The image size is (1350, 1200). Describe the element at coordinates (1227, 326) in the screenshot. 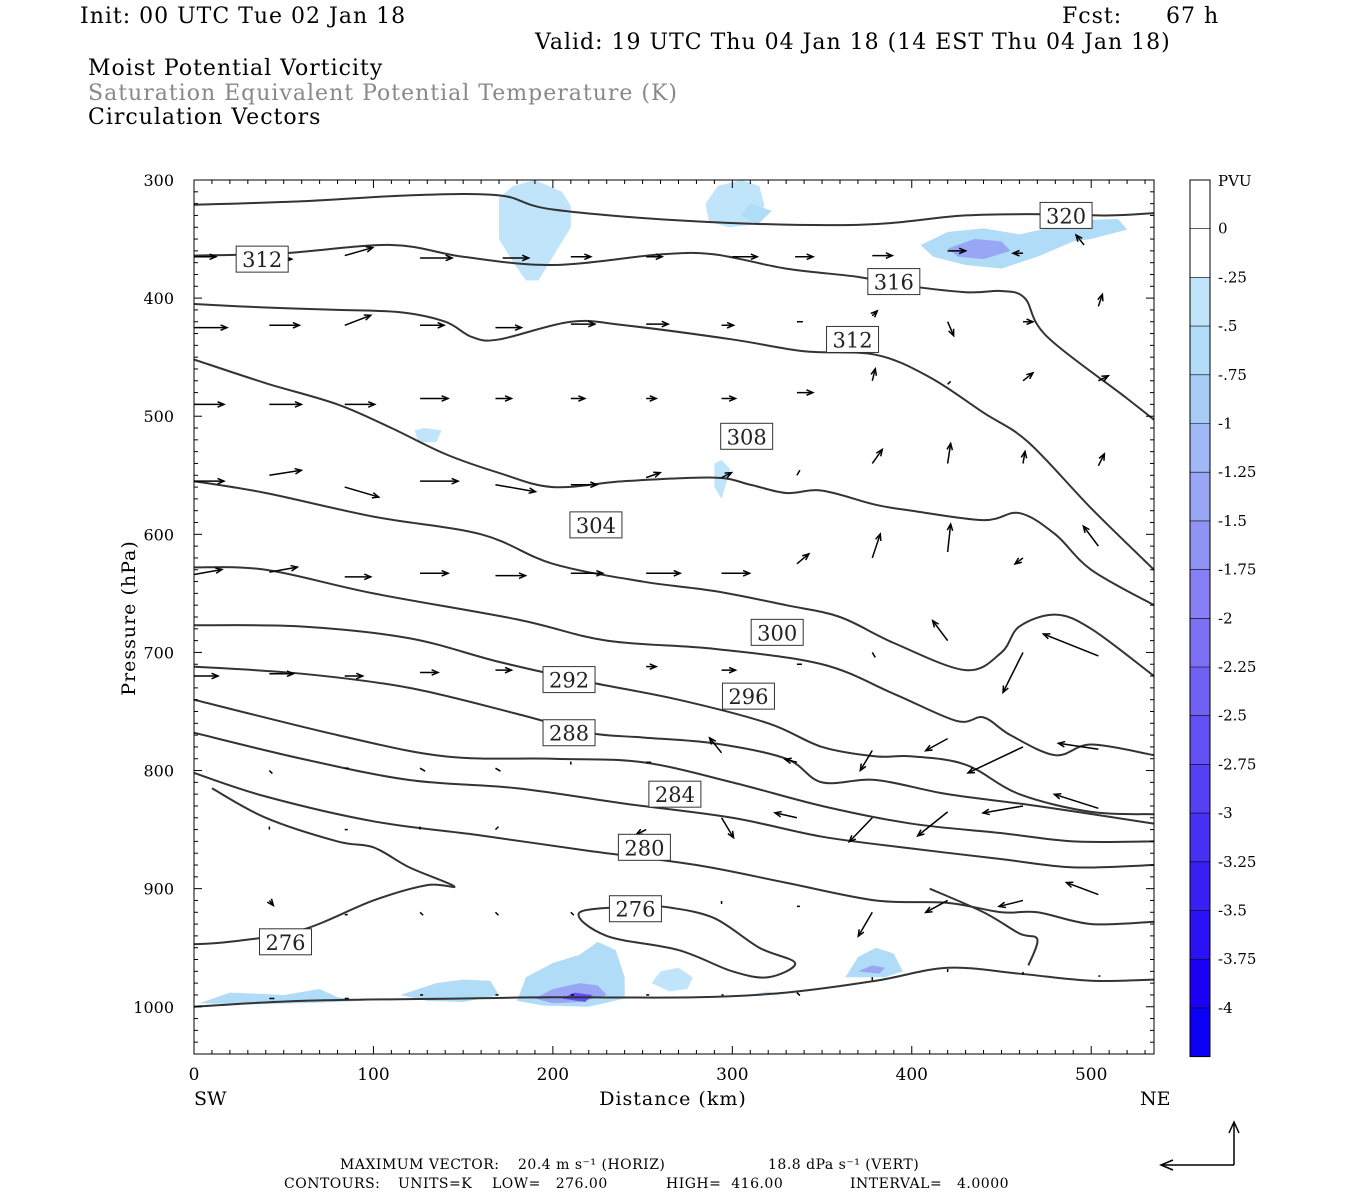

I see `colorbar-label: -.5` at that location.